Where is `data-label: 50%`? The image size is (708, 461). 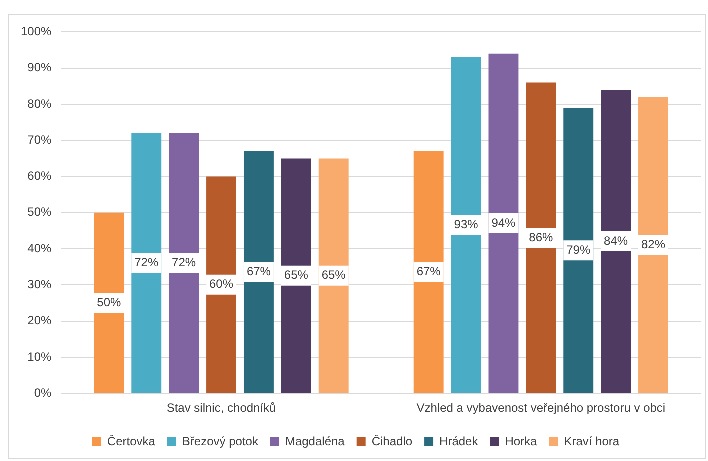
data-label: 50% is located at coordinates (109, 302).